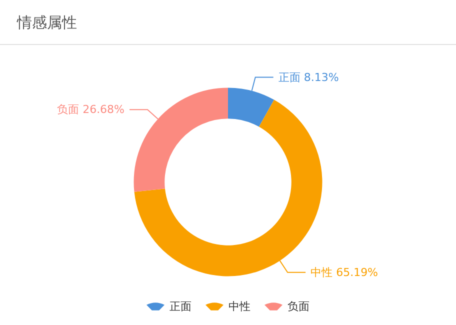  Describe the element at coordinates (344, 272) in the screenshot. I see `category-label: 中性 65.19%` at that location.